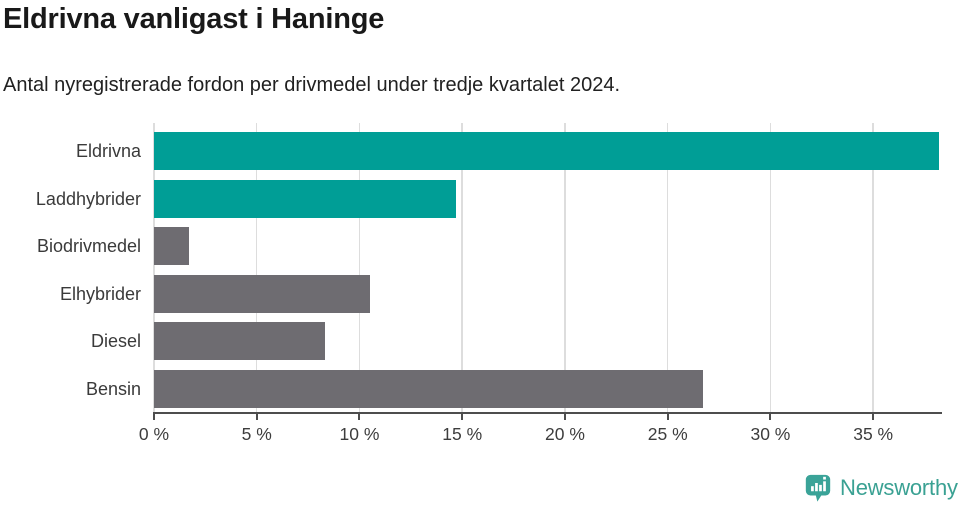 Image resolution: width=960 pixels, height=505 pixels. Describe the element at coordinates (899, 487) in the screenshot. I see `newsworthy-wordmark: Newsworthy` at that location.